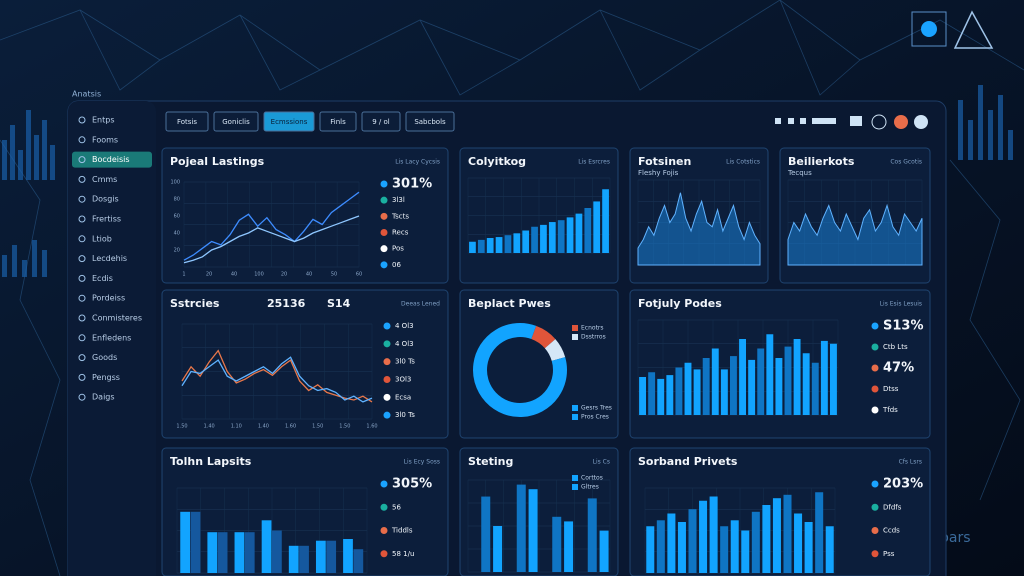 This screenshot has width=1024, height=576. Describe the element at coordinates (898, 368) in the screenshot. I see `side-stat: 47%` at that location.